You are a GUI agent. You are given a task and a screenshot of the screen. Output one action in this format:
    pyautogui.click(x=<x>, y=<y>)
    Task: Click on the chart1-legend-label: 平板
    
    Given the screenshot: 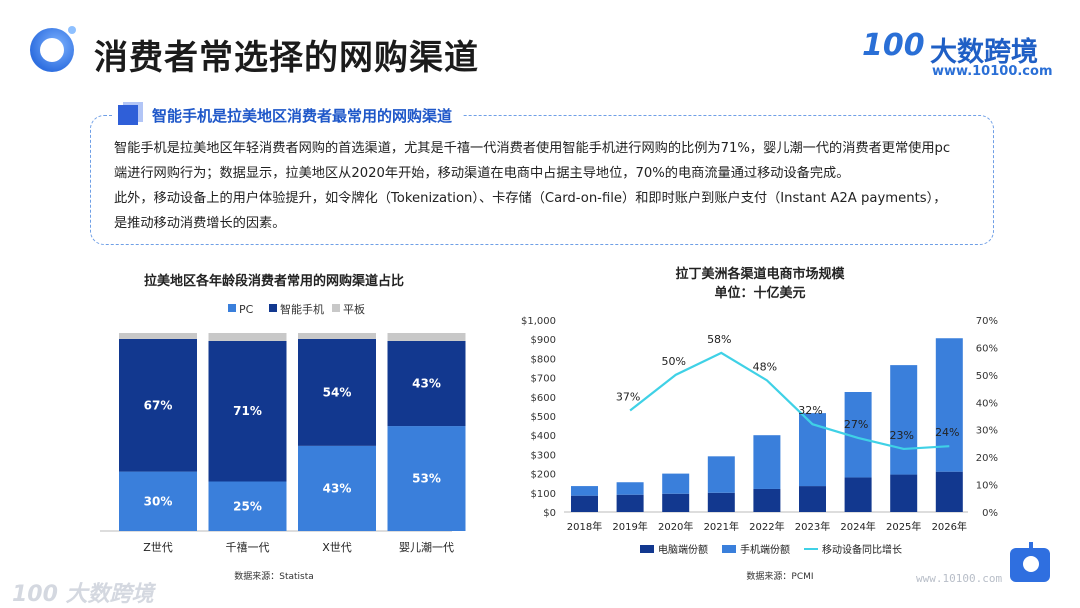 What is the action you would take?
    pyautogui.click(x=354, y=309)
    